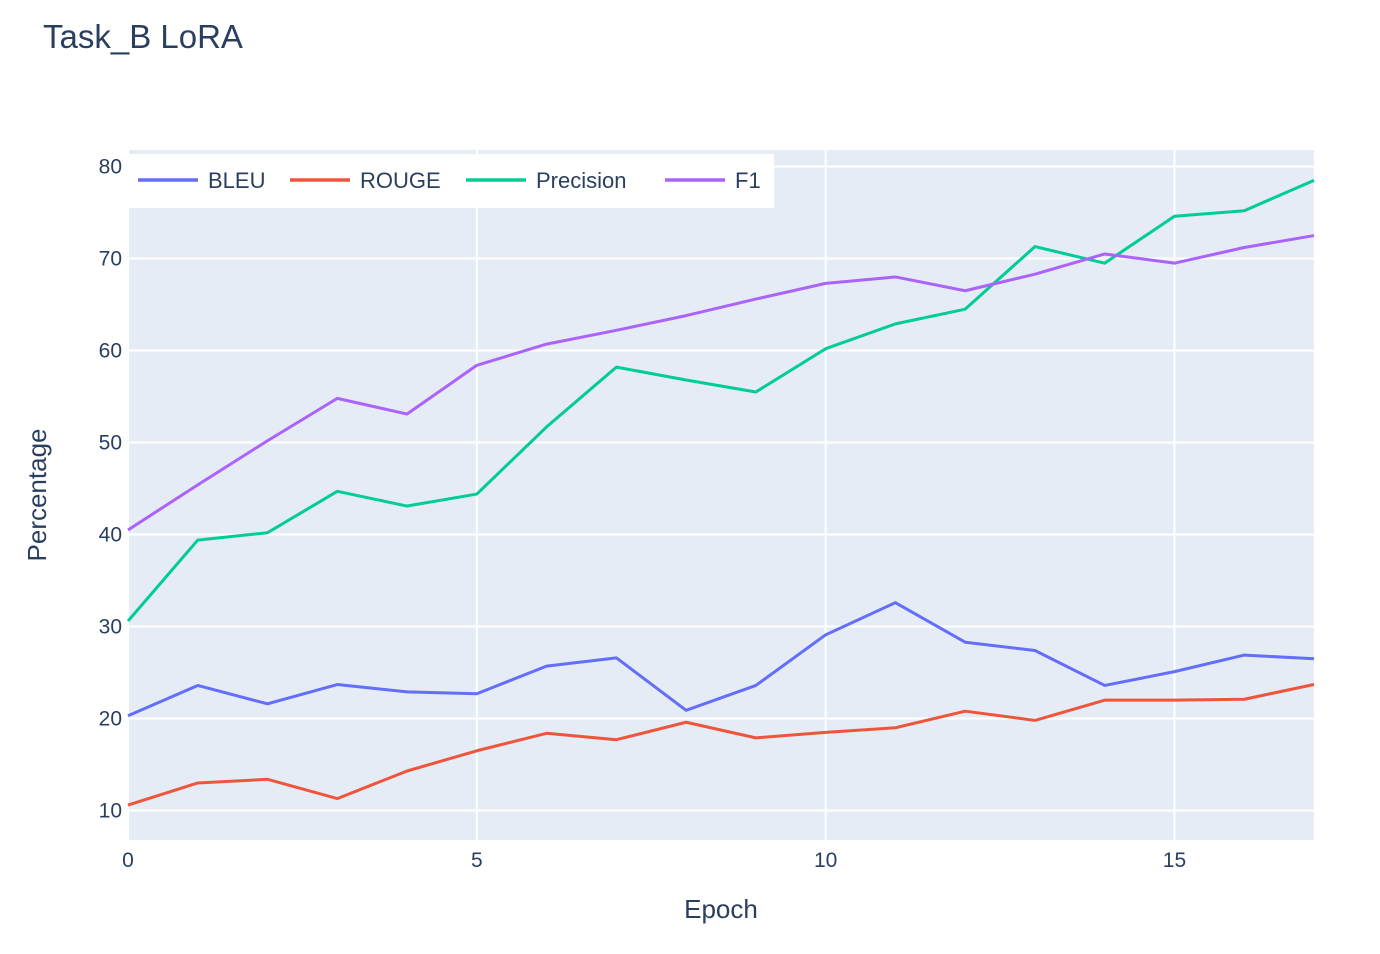  Describe the element at coordinates (1174, 860) in the screenshot. I see `x-tick-label: 15` at that location.